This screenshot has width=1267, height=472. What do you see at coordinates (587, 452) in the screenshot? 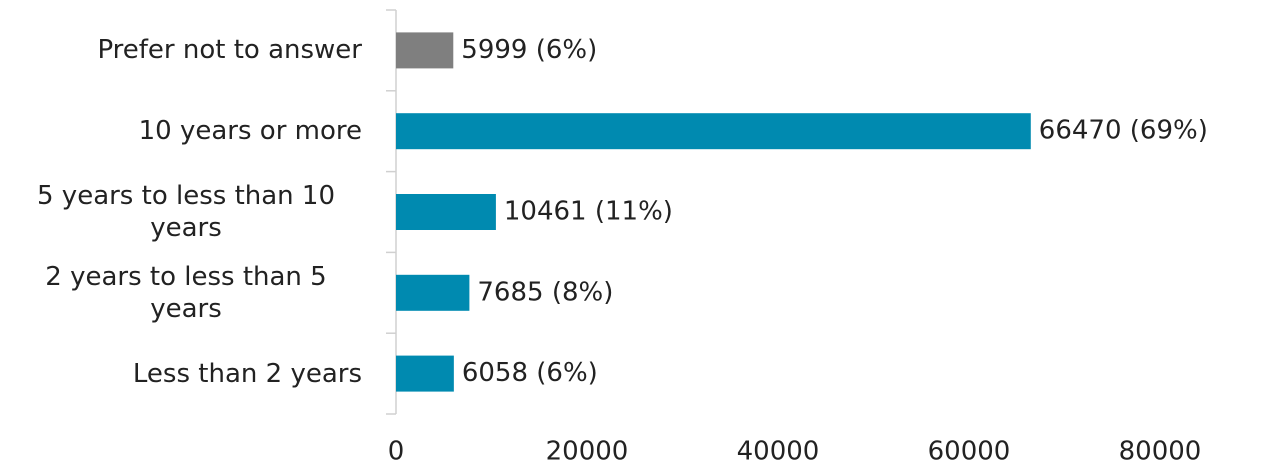
I see `x-tick-label: 20000` at bounding box center [587, 452].